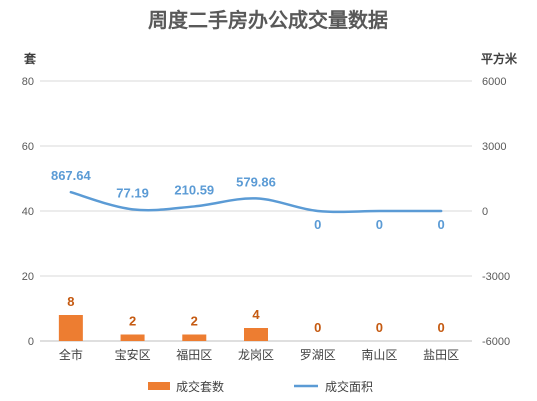 The image size is (537, 401). What do you see at coordinates (194, 354) in the screenshot?
I see `category-label: 福田区` at bounding box center [194, 354].